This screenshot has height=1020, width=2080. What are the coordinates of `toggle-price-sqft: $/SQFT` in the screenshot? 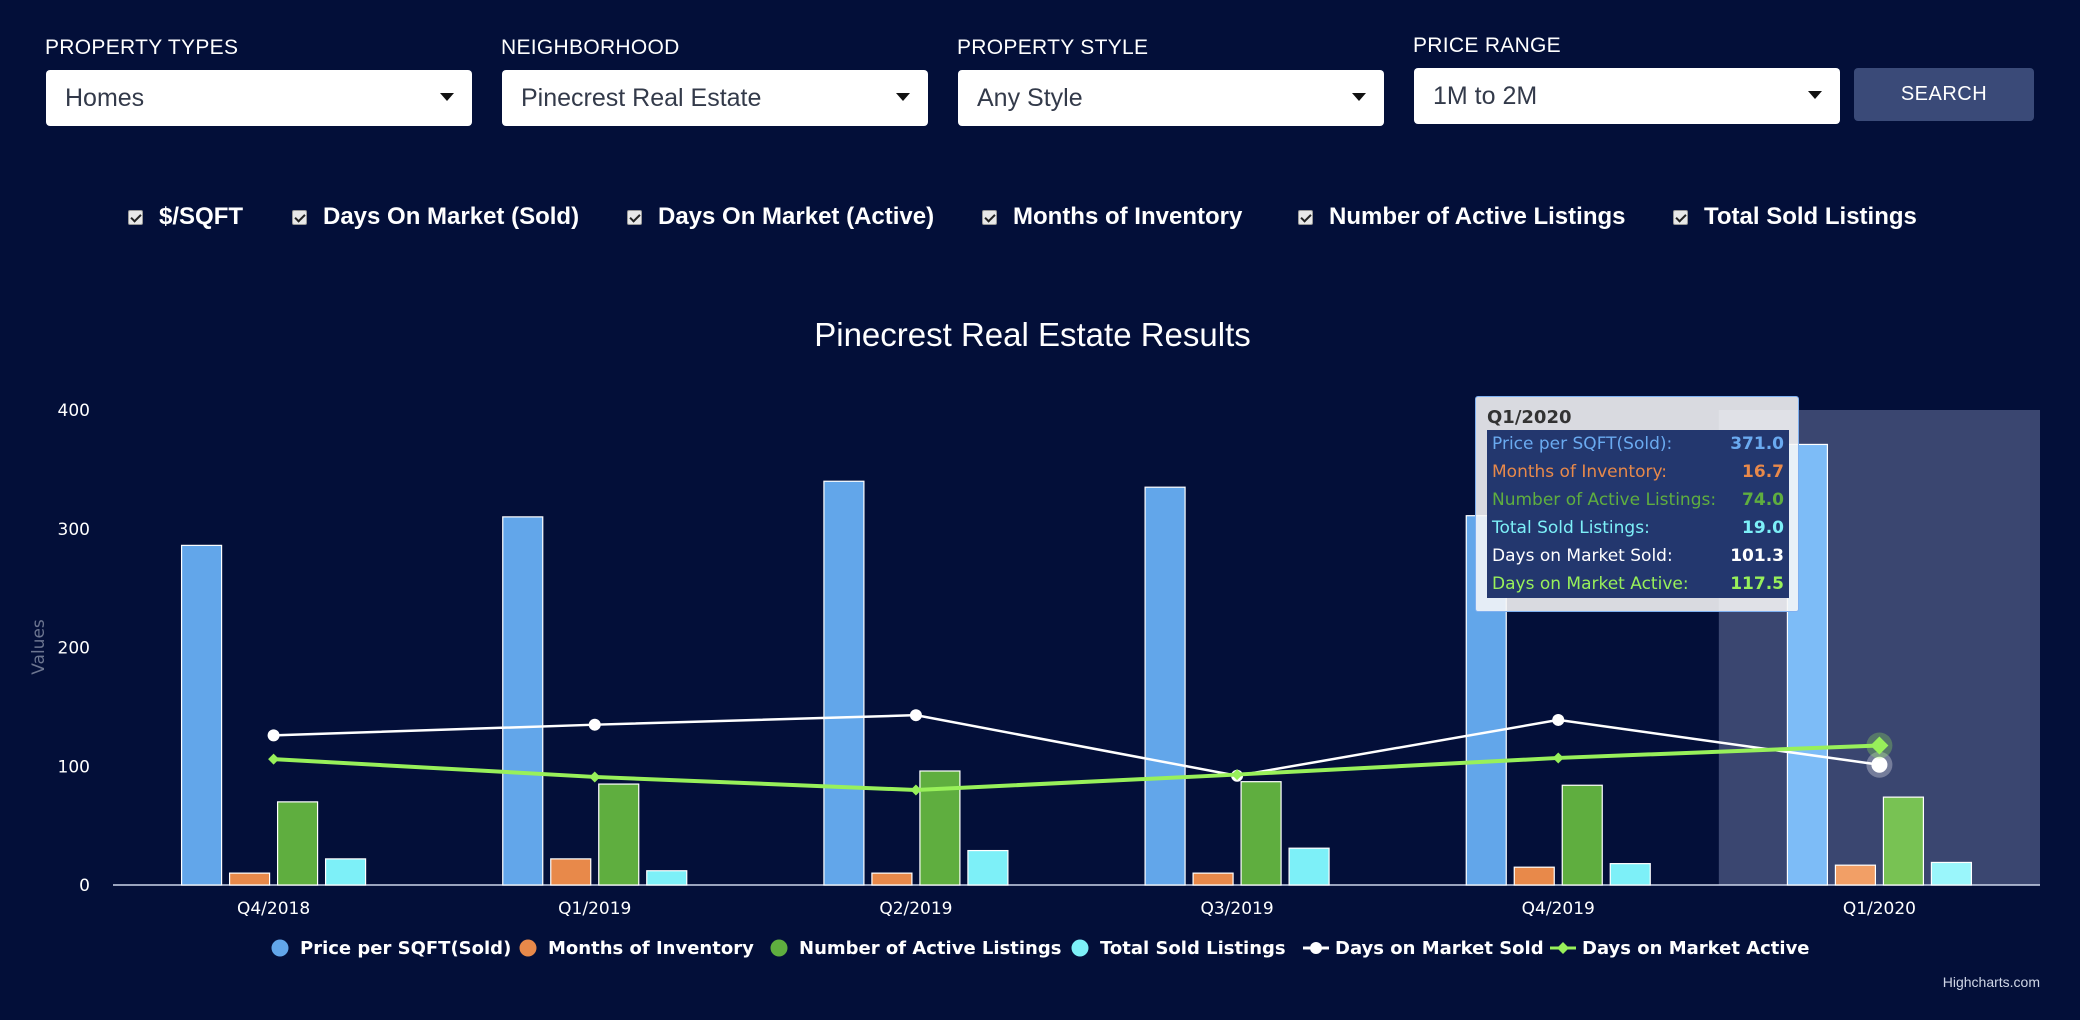 It's located at (185, 217).